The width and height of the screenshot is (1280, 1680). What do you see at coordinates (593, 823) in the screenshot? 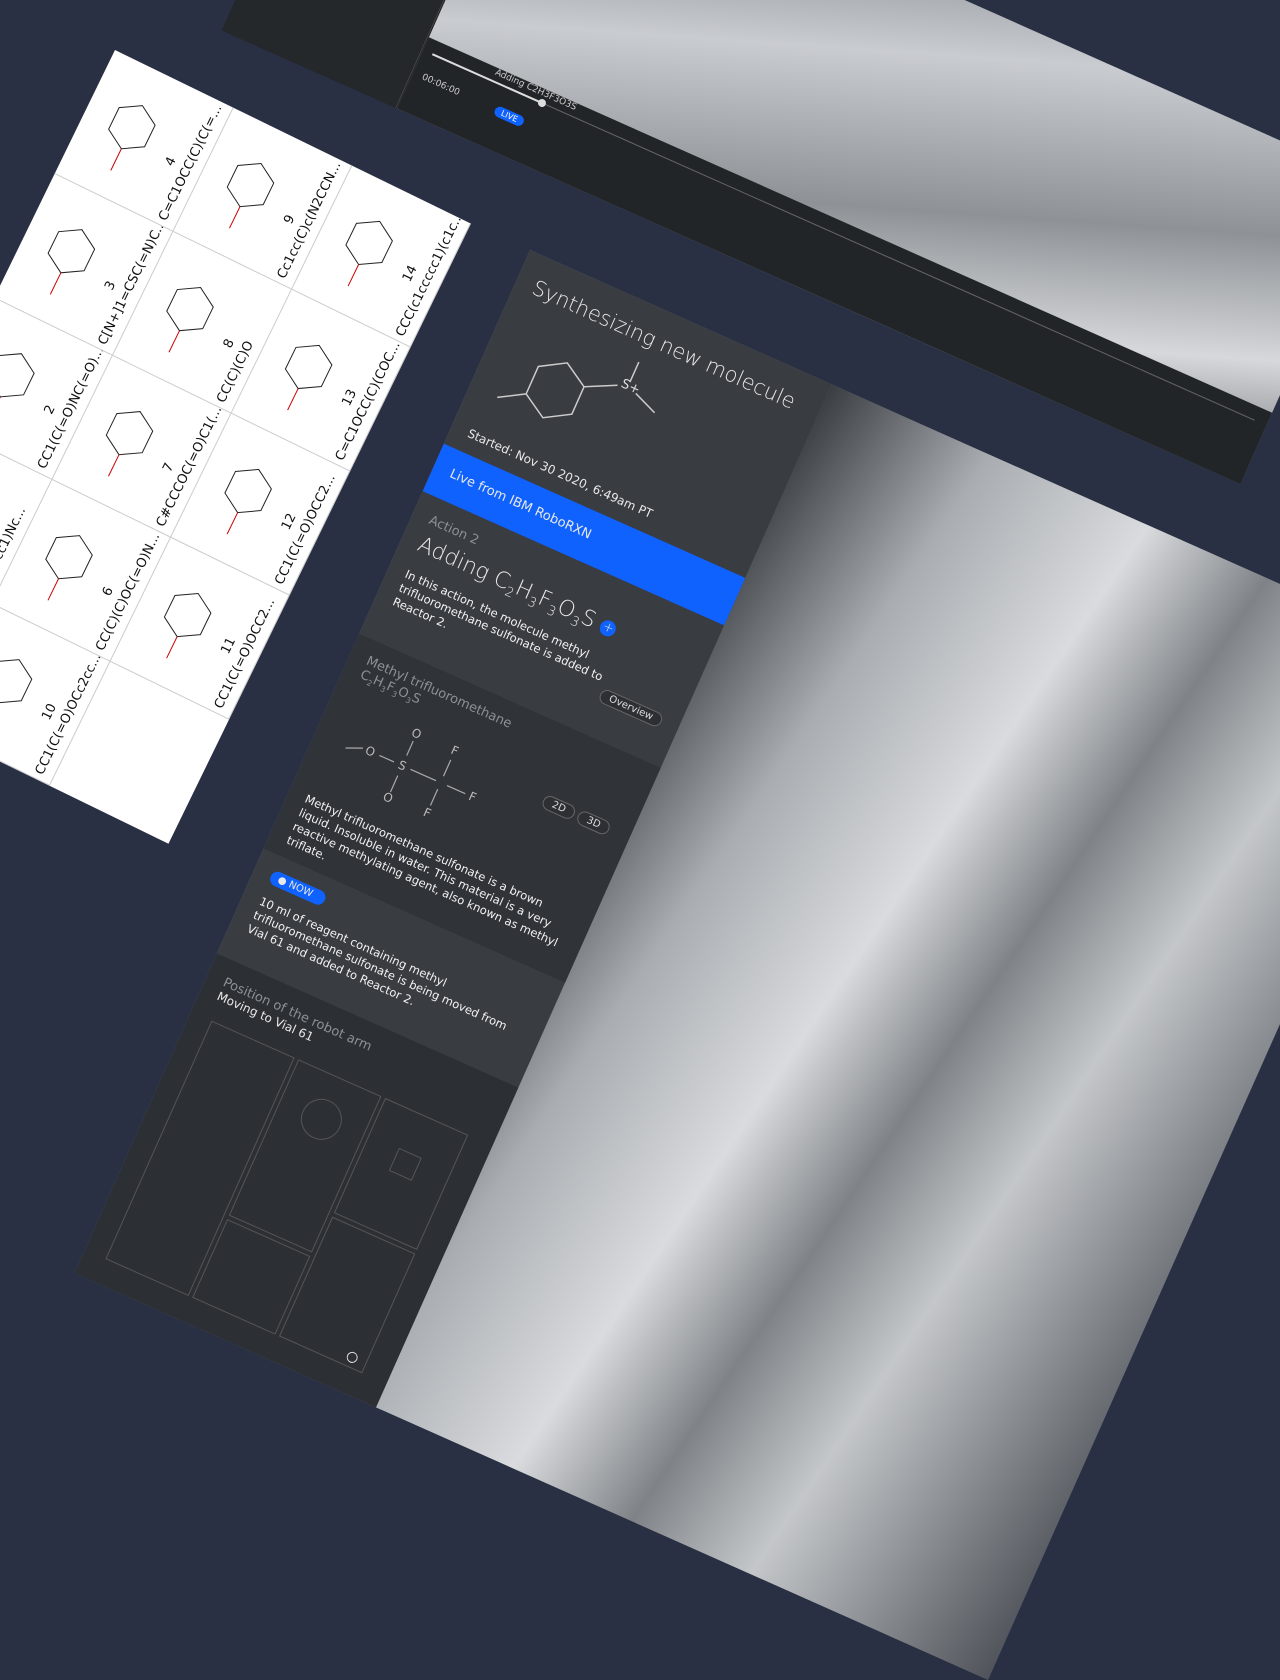
I see `view-3d: 3D` at bounding box center [593, 823].